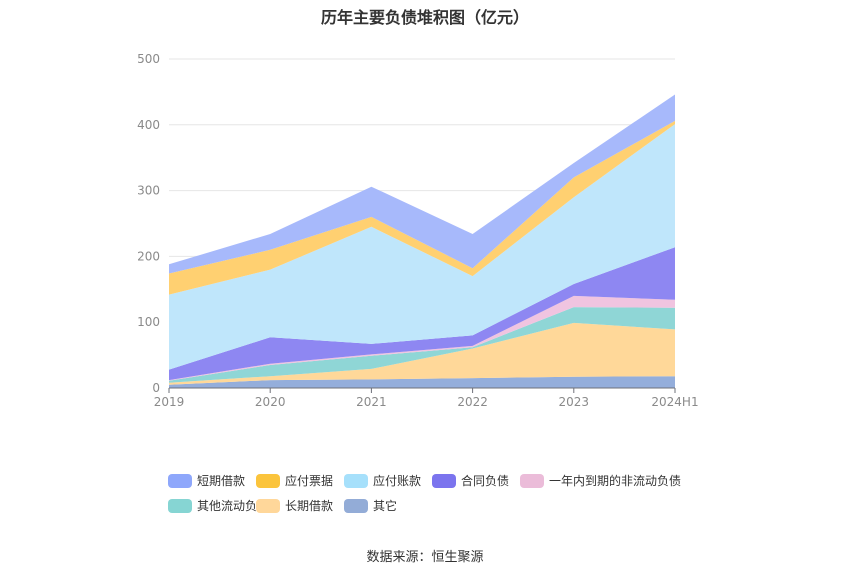 The image size is (850, 575). What do you see at coordinates (309, 506) in the screenshot?
I see `legend-label: 长期借款` at bounding box center [309, 506].